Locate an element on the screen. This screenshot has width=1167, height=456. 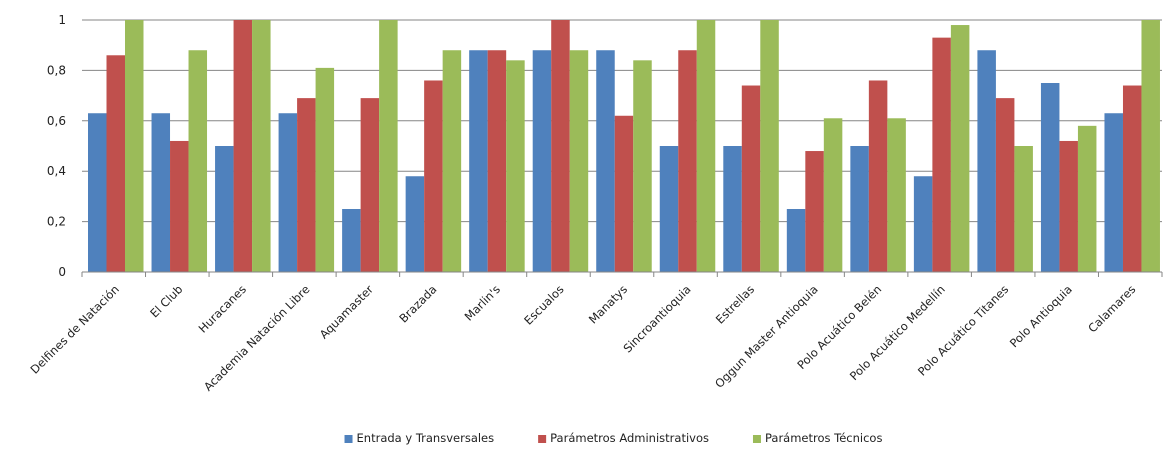
y-tick-label: 1 is located at coordinates (62, 20).